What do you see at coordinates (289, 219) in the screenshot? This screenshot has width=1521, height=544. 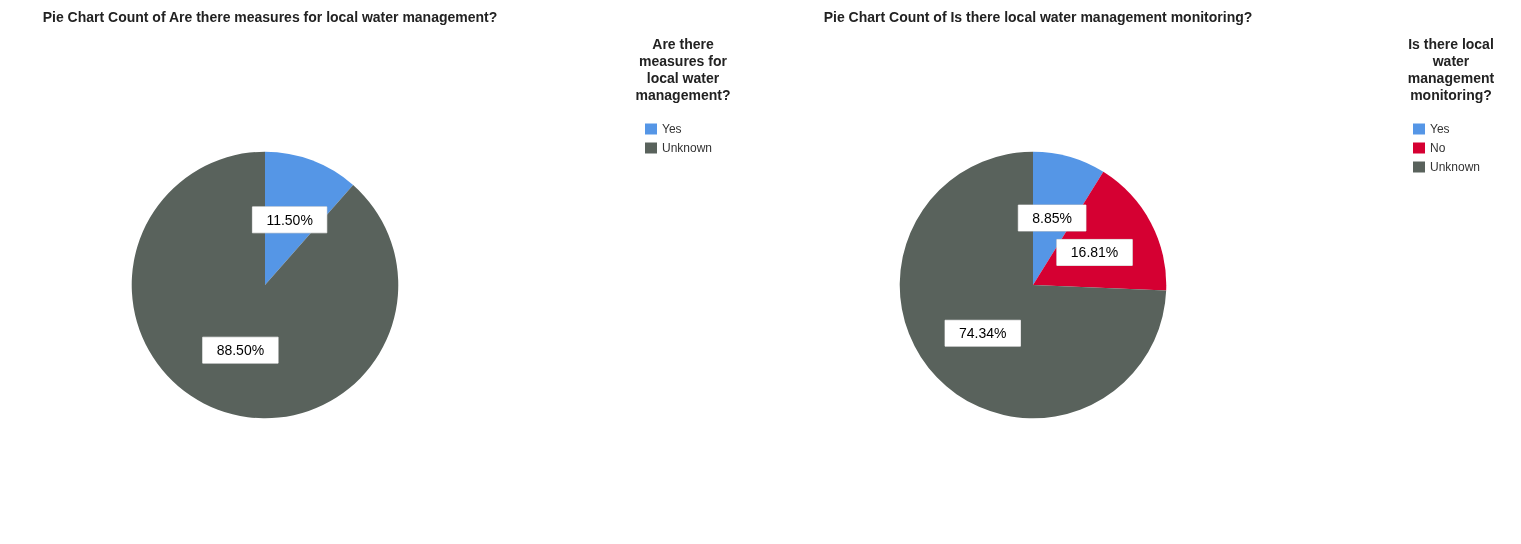 I see `data-label: 11.50%` at bounding box center [289, 219].